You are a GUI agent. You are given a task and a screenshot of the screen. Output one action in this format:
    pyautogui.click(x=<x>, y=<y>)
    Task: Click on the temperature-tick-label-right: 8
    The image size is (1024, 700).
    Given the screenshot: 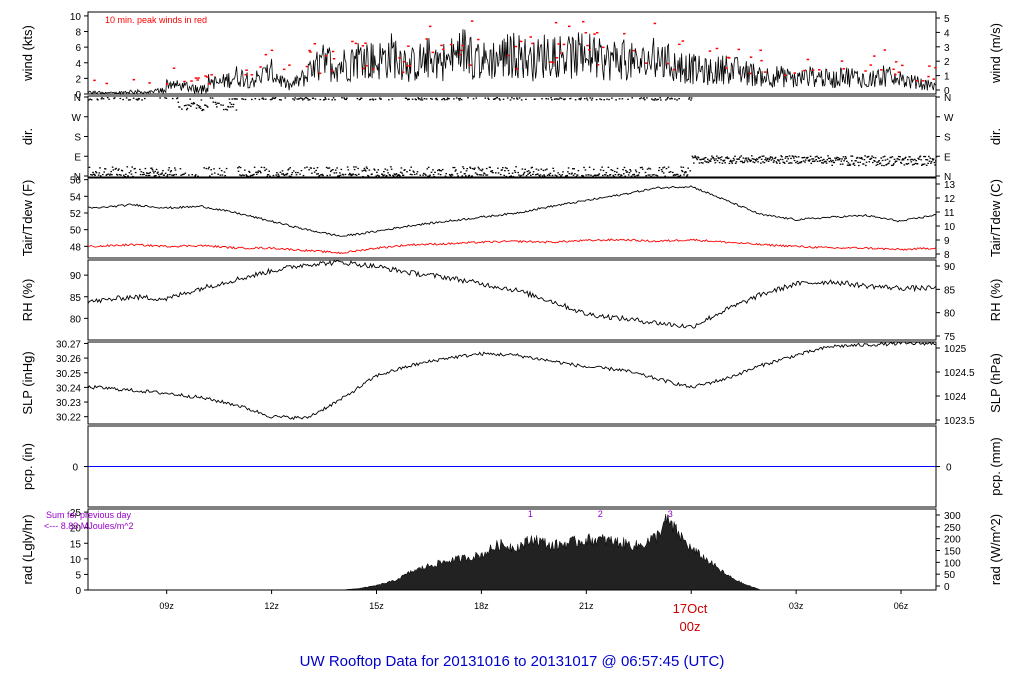 What is the action you would take?
    pyautogui.click(x=947, y=255)
    